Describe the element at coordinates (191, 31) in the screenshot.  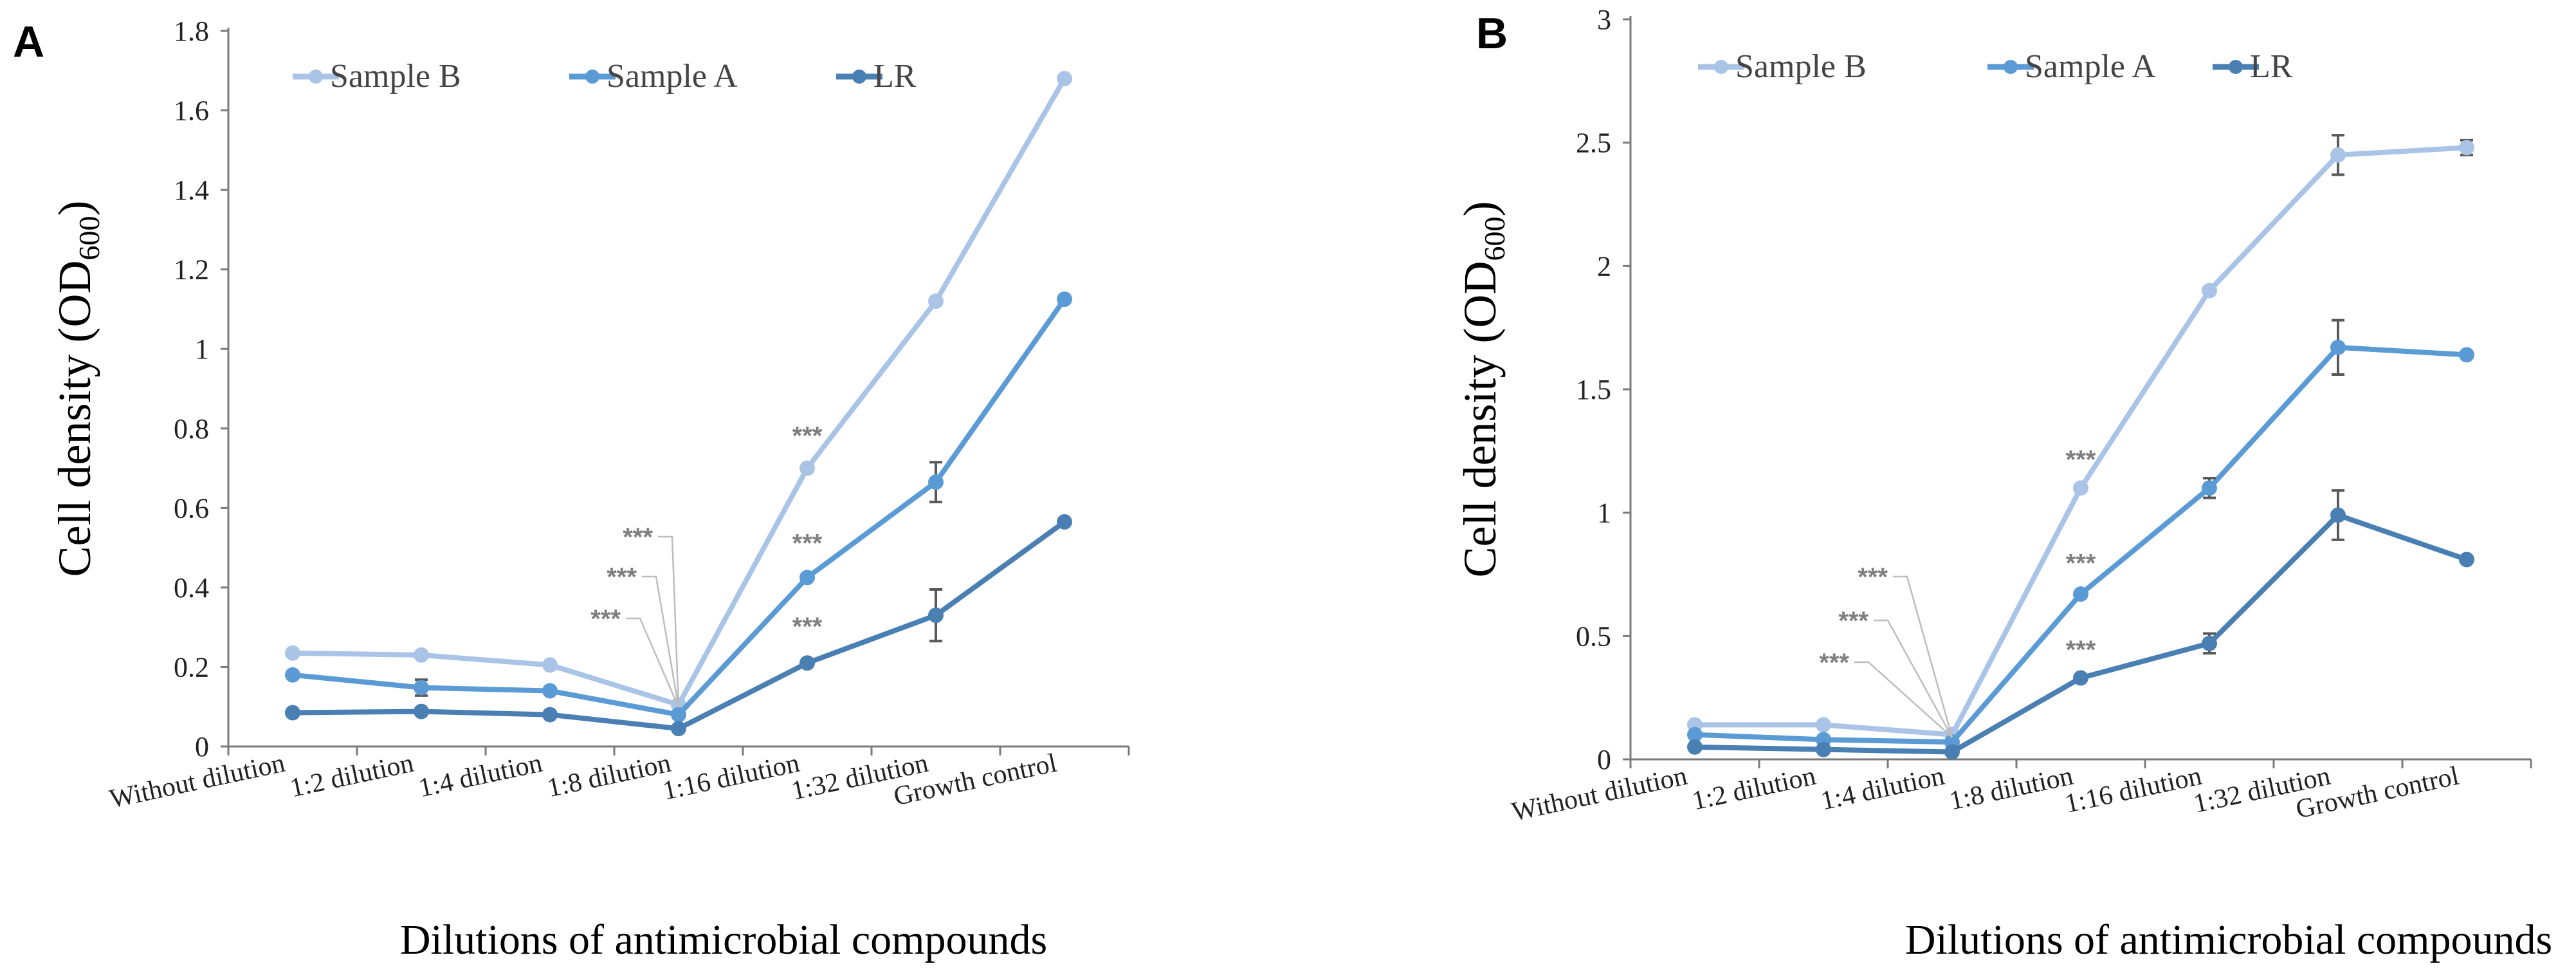
I see `y-tick-label: 1.8` at that location.